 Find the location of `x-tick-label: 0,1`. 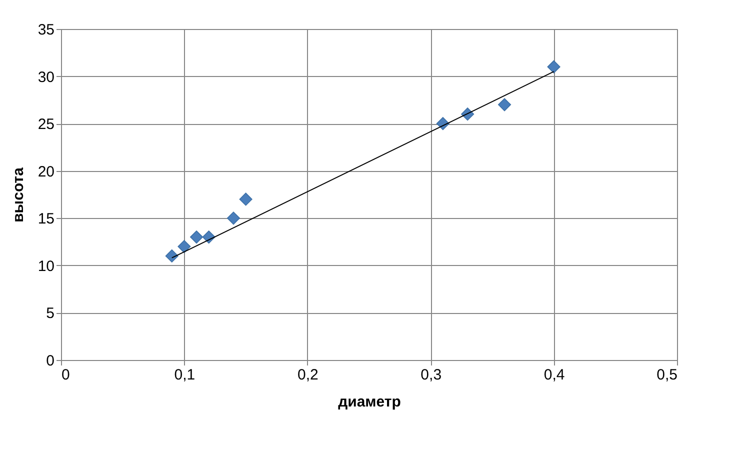

x-tick-label: 0,1 is located at coordinates (185, 375).